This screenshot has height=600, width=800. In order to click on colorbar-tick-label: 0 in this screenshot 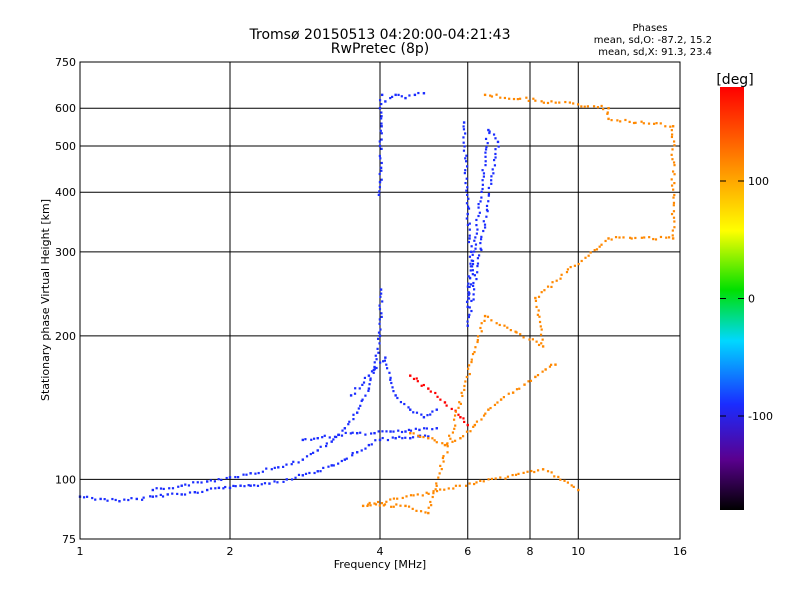, I will do `click(751, 299)`.